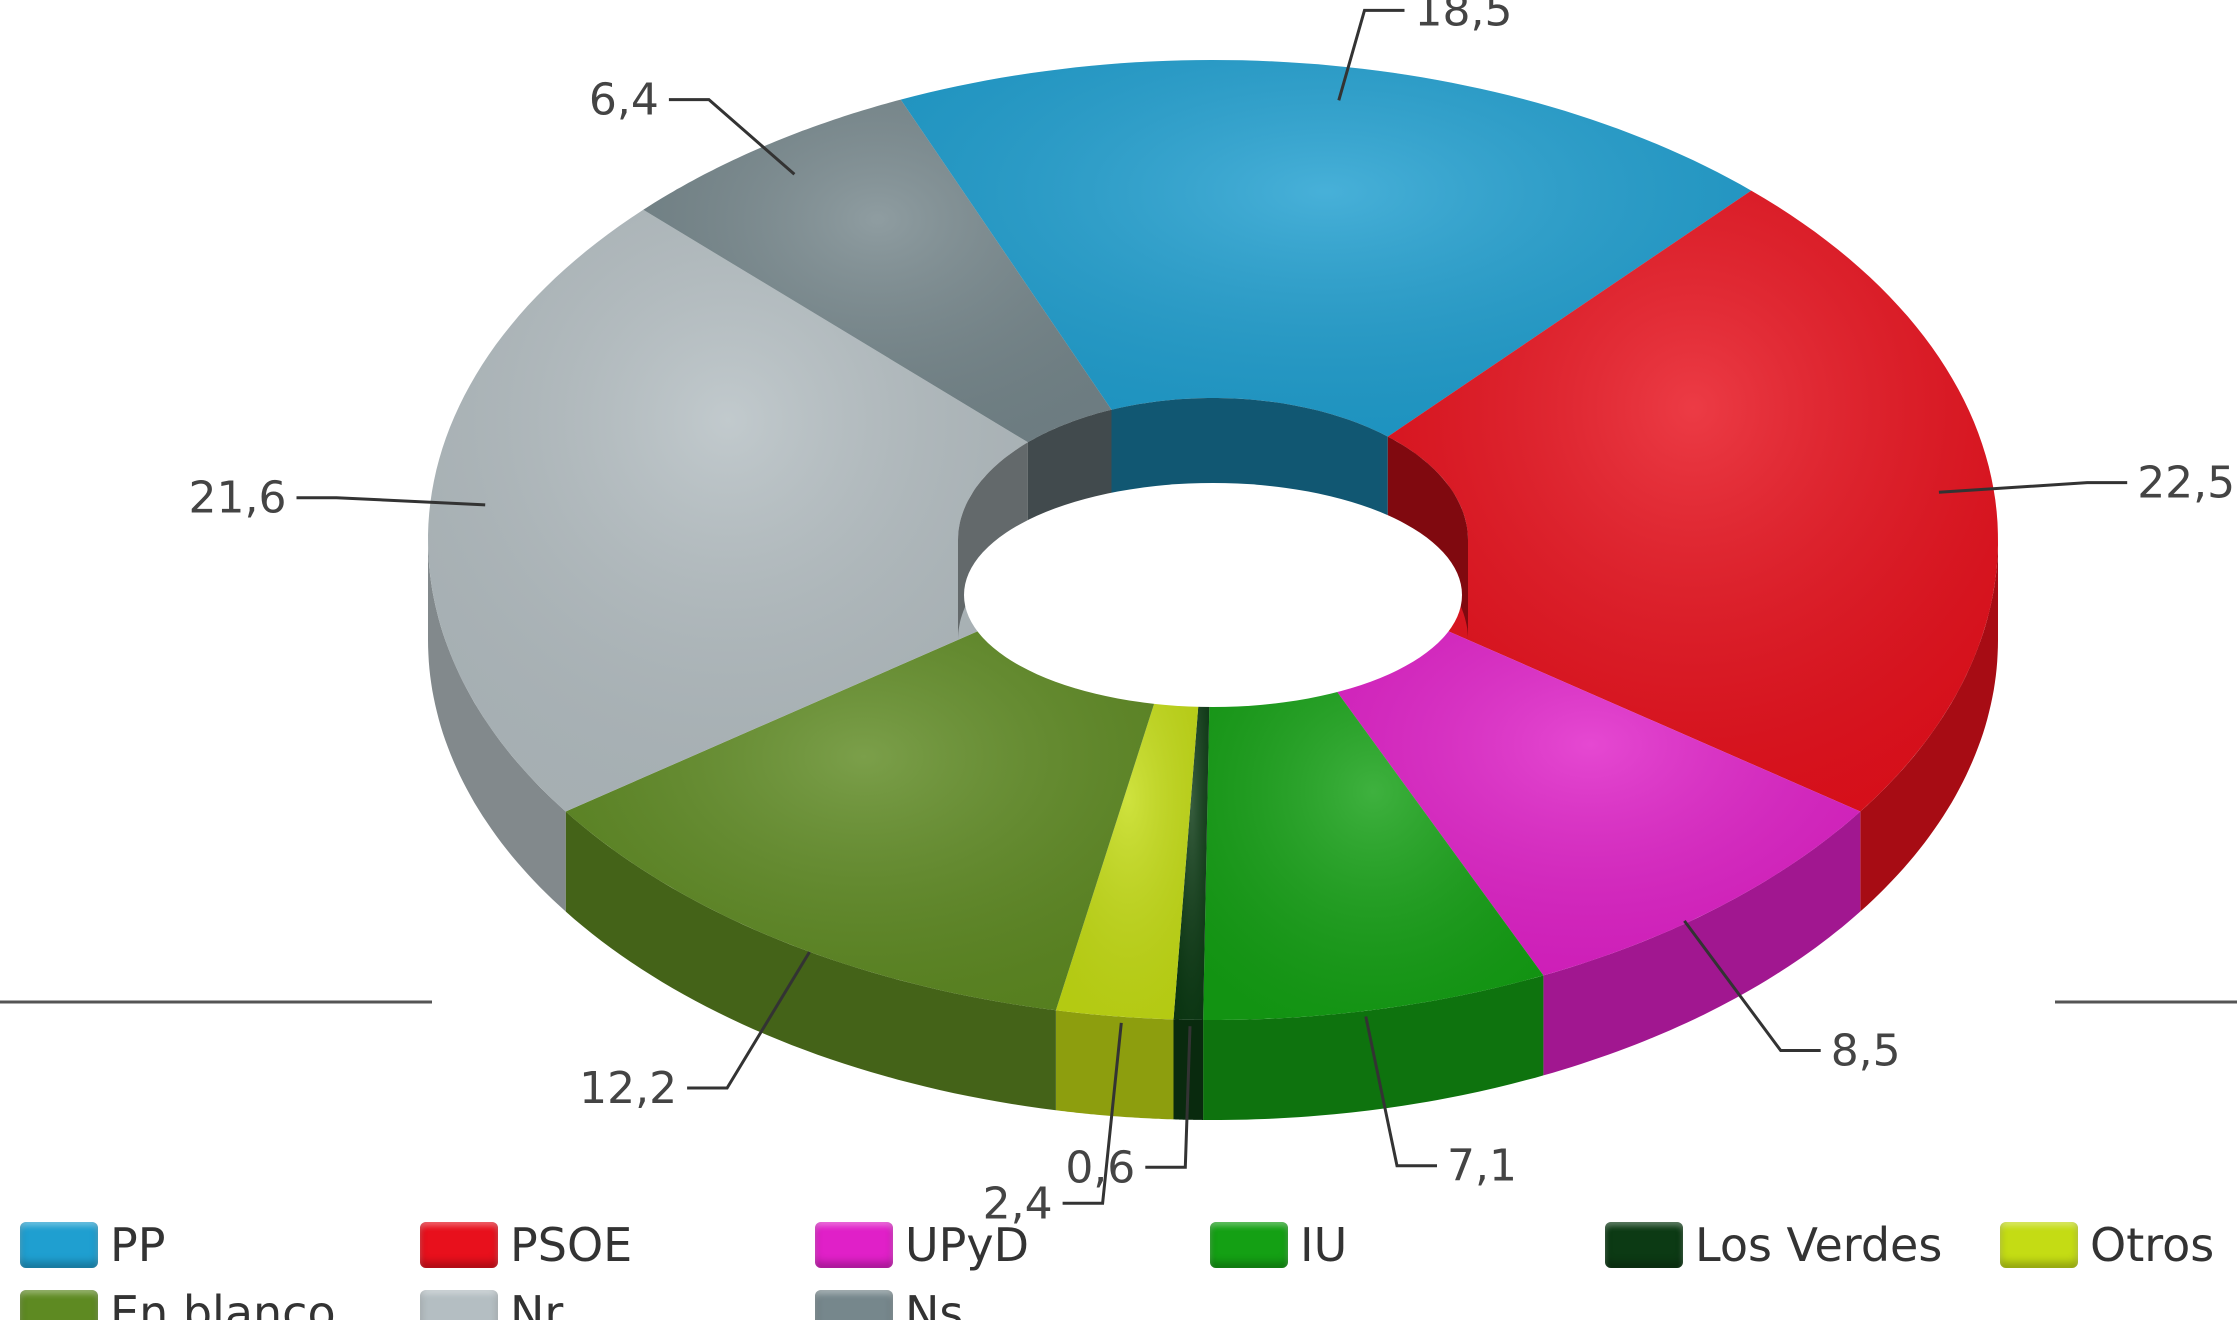  Describe the element at coordinates (59, 1245) in the screenshot. I see `legend-swatch-pp` at that location.